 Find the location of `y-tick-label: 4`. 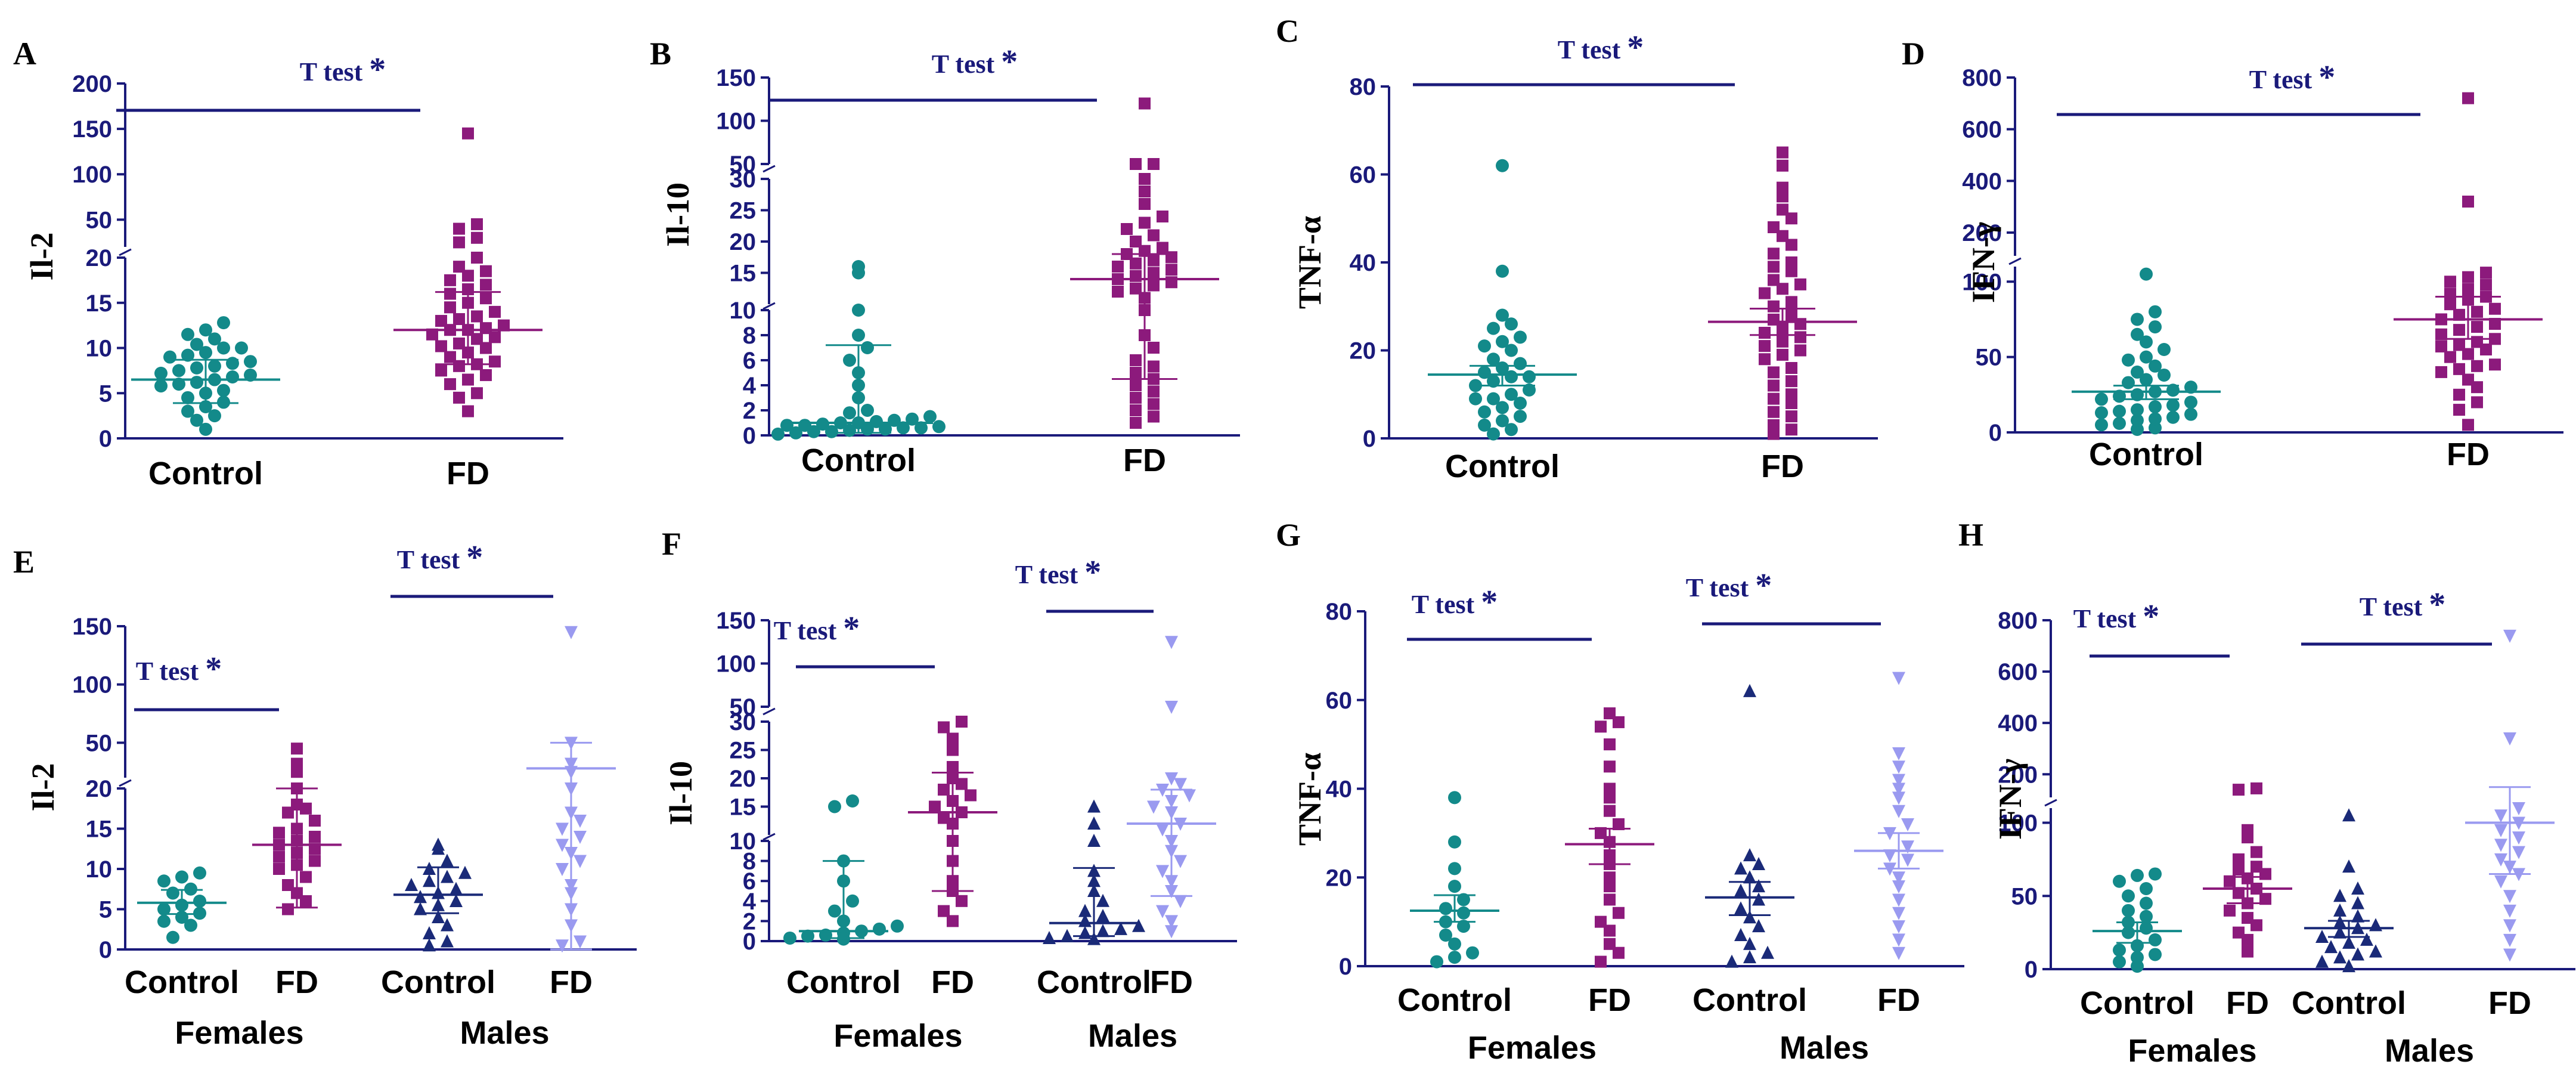

y-tick-label: 4 is located at coordinates (750, 902).